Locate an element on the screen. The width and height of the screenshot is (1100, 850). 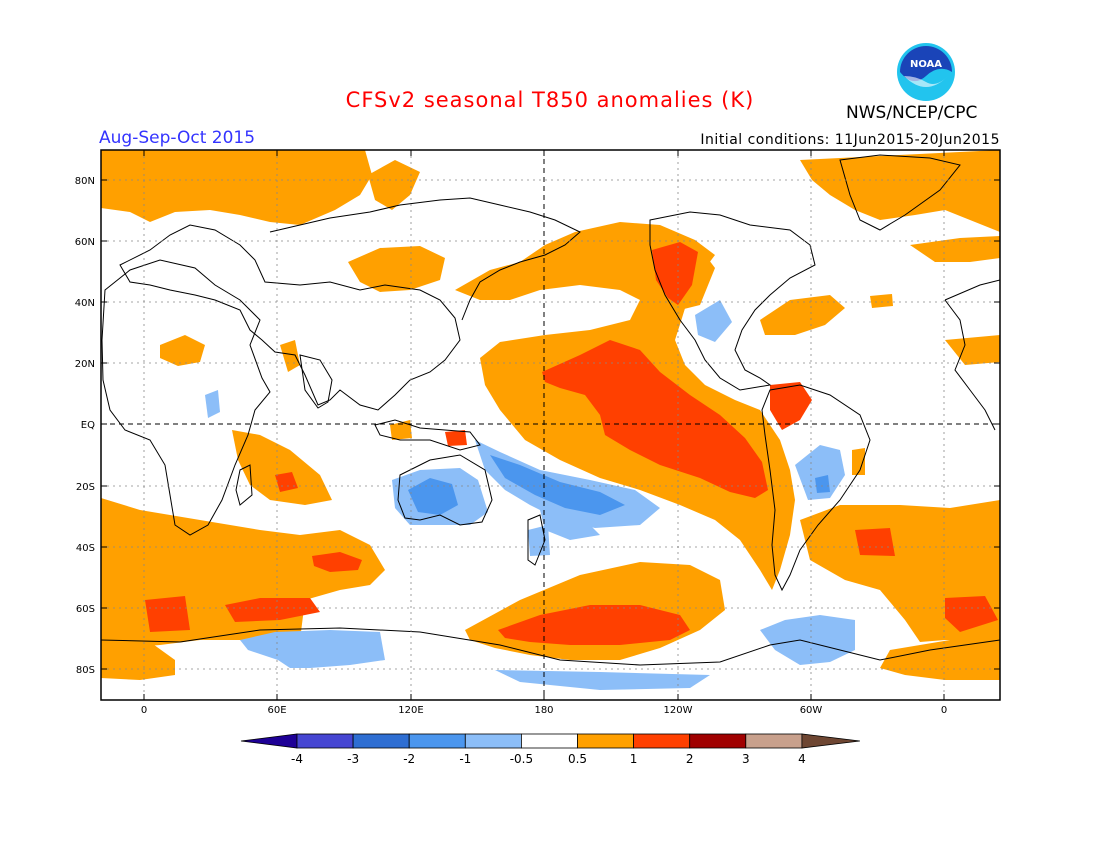
atlantic-warm-region is located at coordinates (802, 315).